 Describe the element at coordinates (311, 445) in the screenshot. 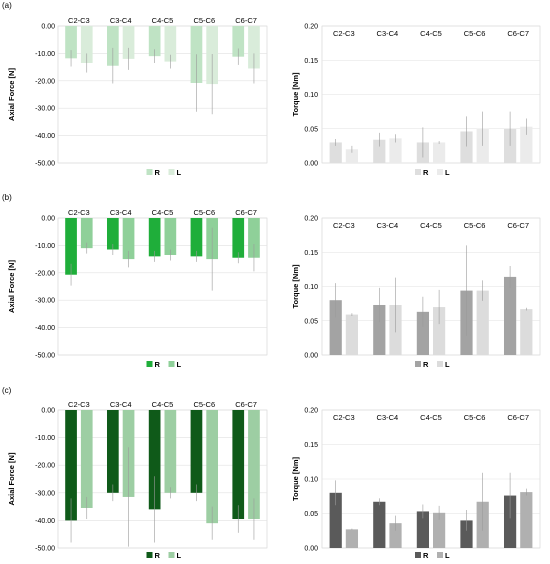

I see `y-tick-label: 0.15` at that location.